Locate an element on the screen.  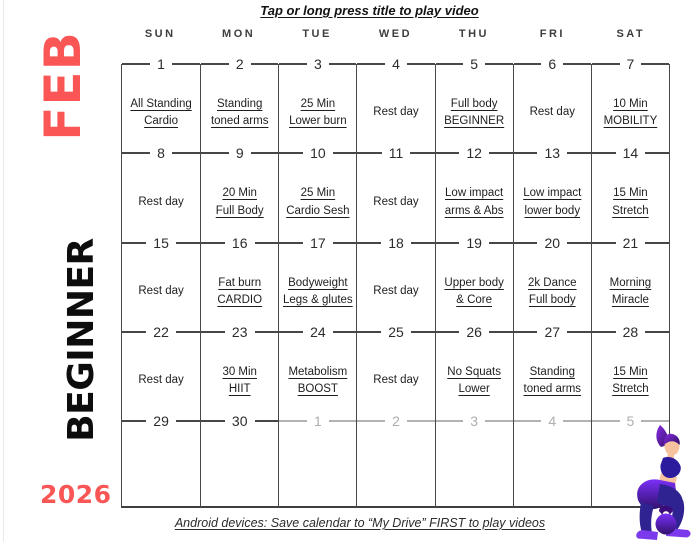
calendar-cell: 5 Full body BEGINNER is located at coordinates (473, 104).